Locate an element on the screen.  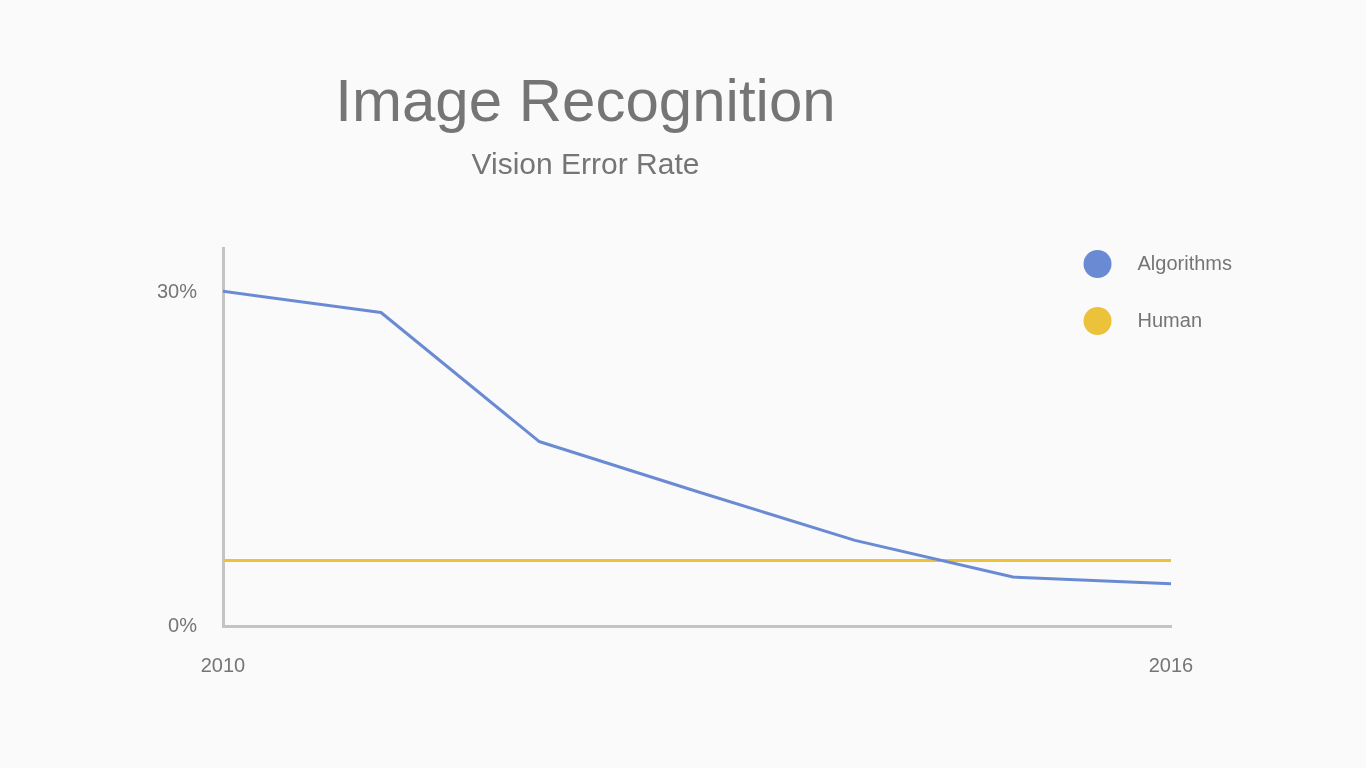
legend-label: Human is located at coordinates (1170, 319).